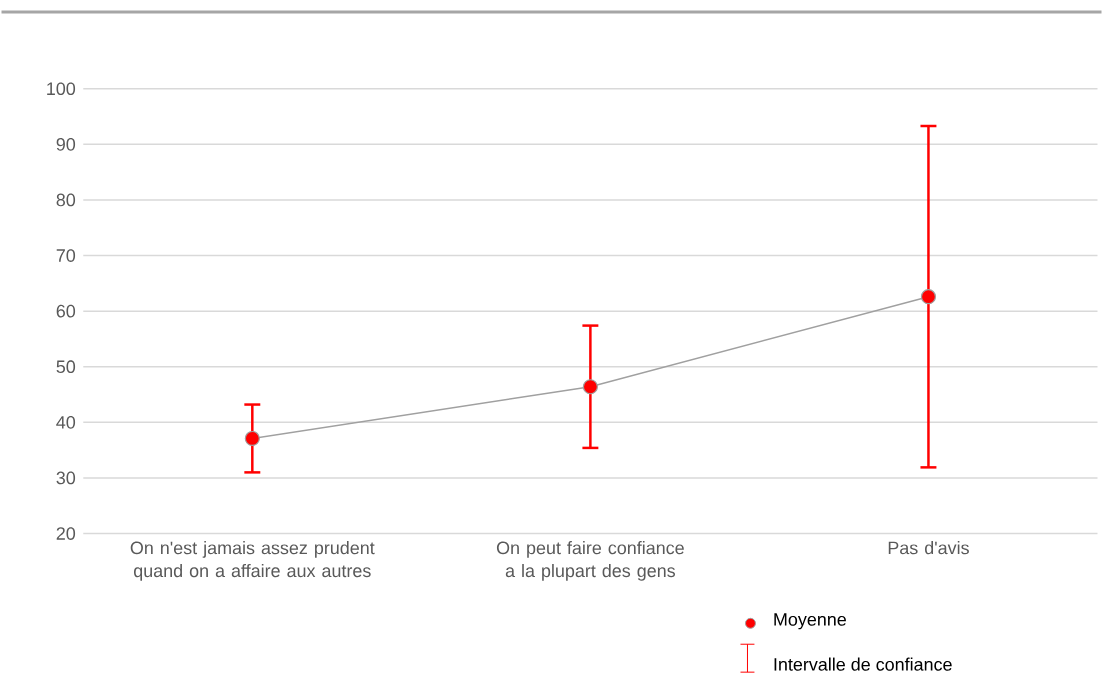  Describe the element at coordinates (66, 367) in the screenshot. I see `y-tick-label: 50` at that location.